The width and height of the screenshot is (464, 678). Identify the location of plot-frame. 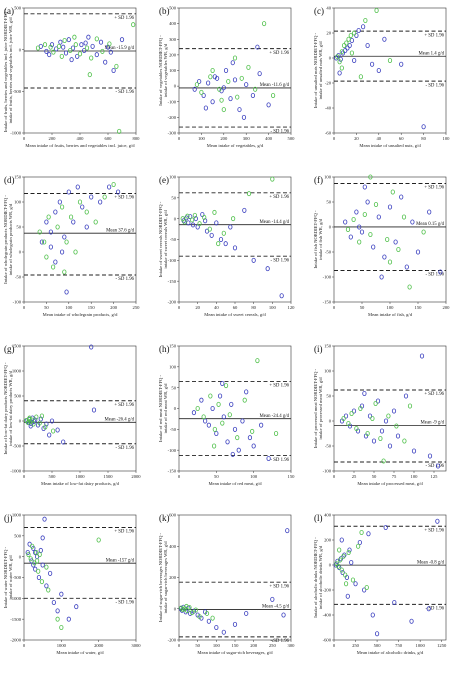
(390, 70).